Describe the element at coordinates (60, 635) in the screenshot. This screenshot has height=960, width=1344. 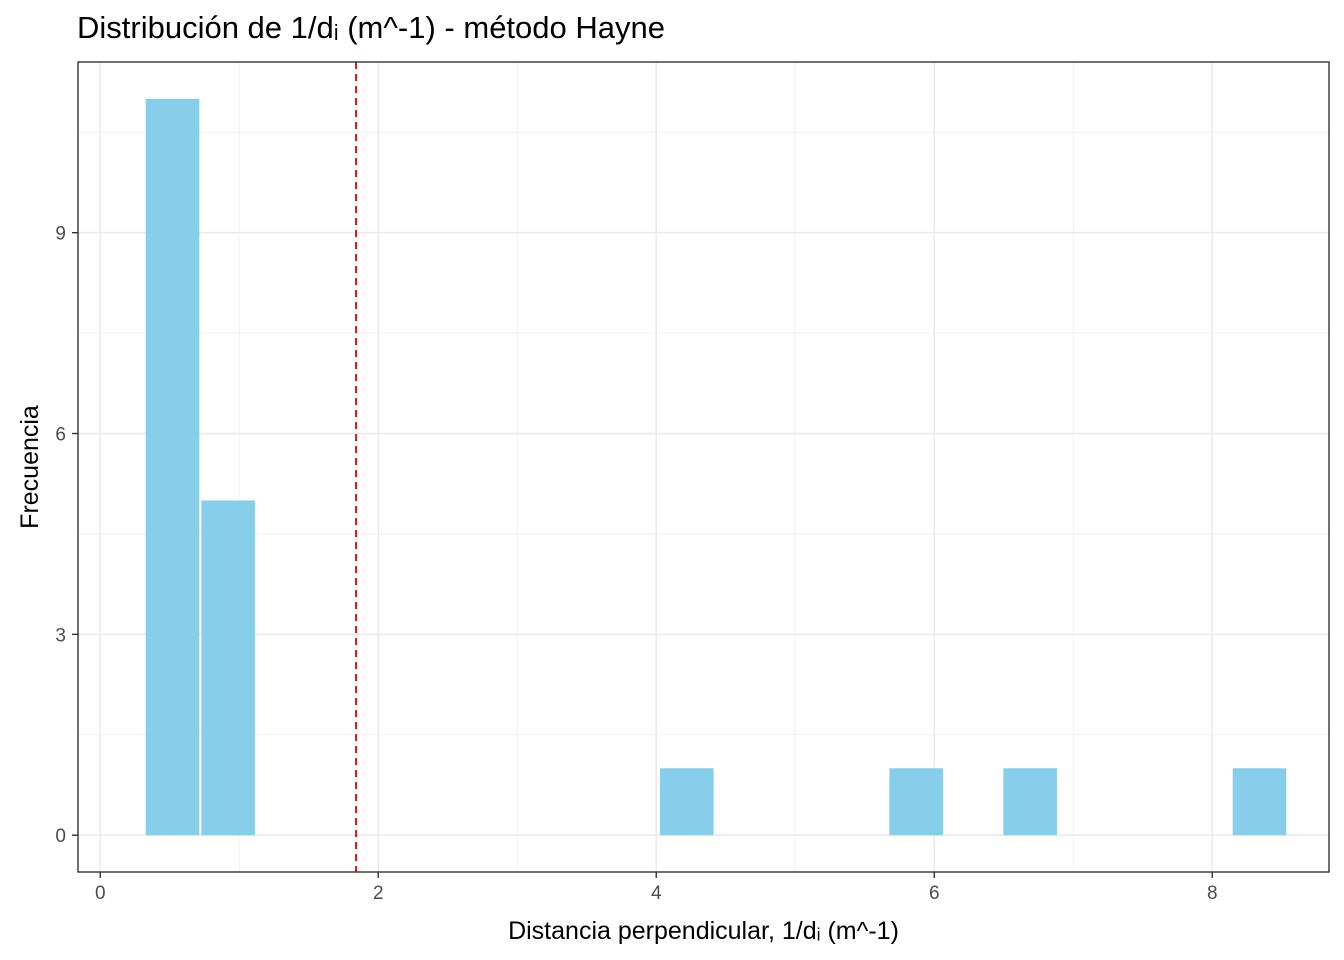
I see `y-tick-label: 3` at that location.